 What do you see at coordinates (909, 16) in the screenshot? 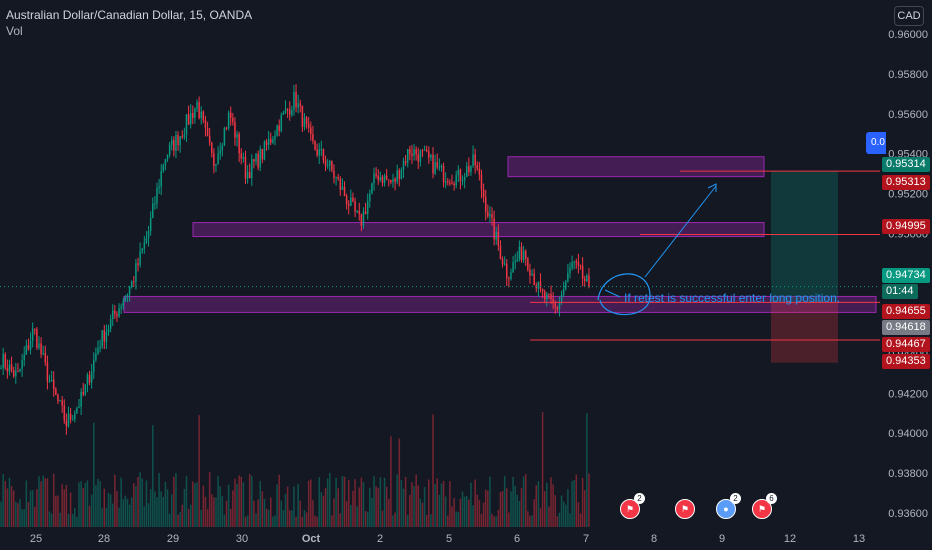
I see `currency-badge: CAD` at bounding box center [909, 16].